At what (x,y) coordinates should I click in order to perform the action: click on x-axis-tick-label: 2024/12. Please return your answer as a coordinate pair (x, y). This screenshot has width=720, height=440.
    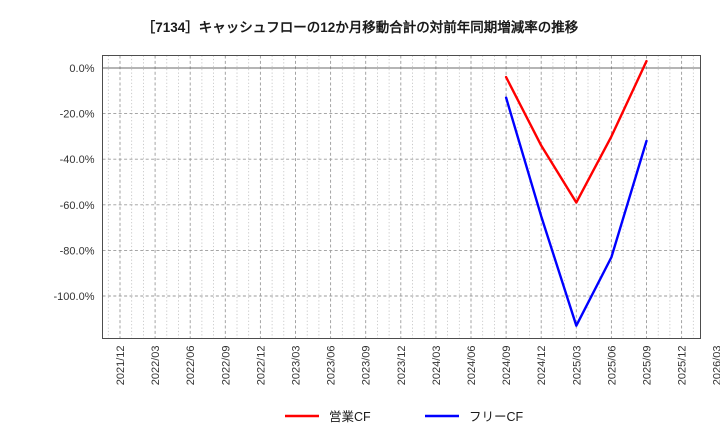
    Looking at the image, I should click on (542, 366).